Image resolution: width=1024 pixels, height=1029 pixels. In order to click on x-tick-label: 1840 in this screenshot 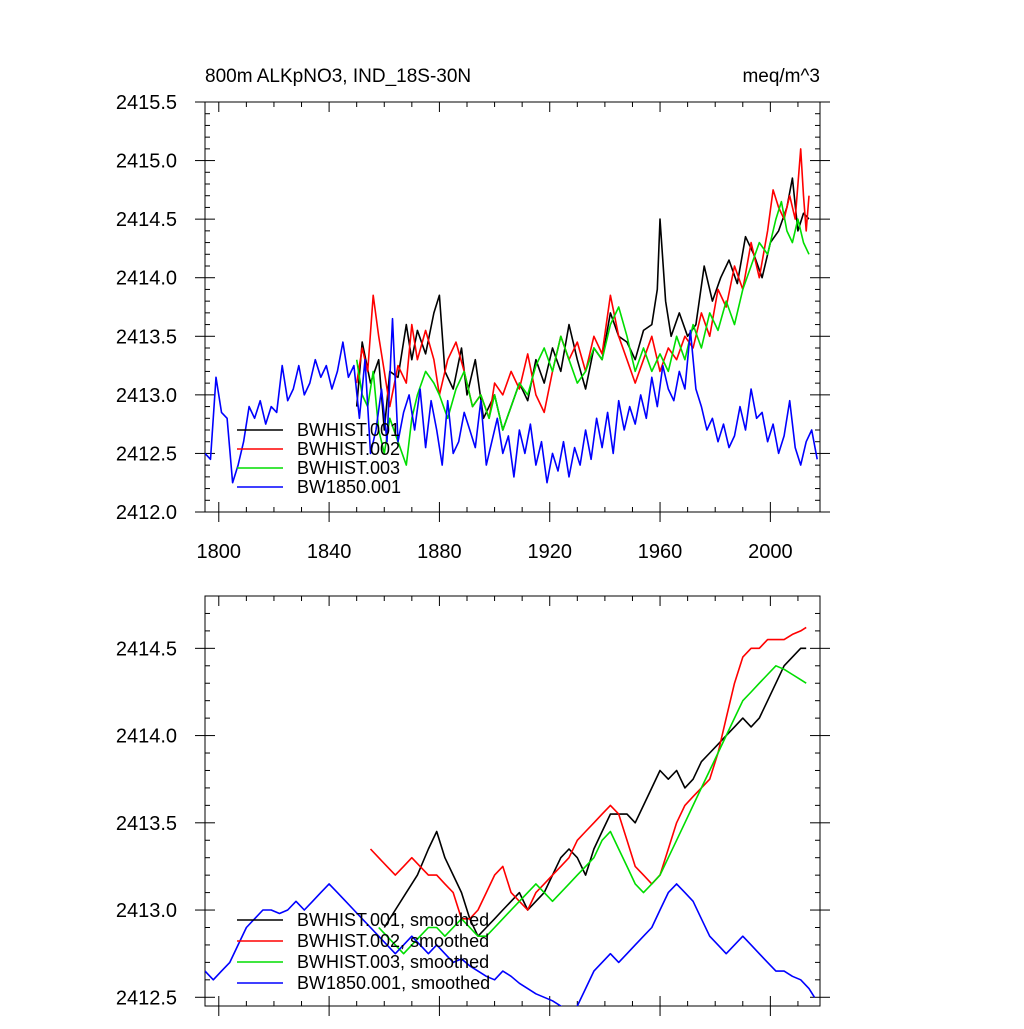, I will do `click(329, 552)`.